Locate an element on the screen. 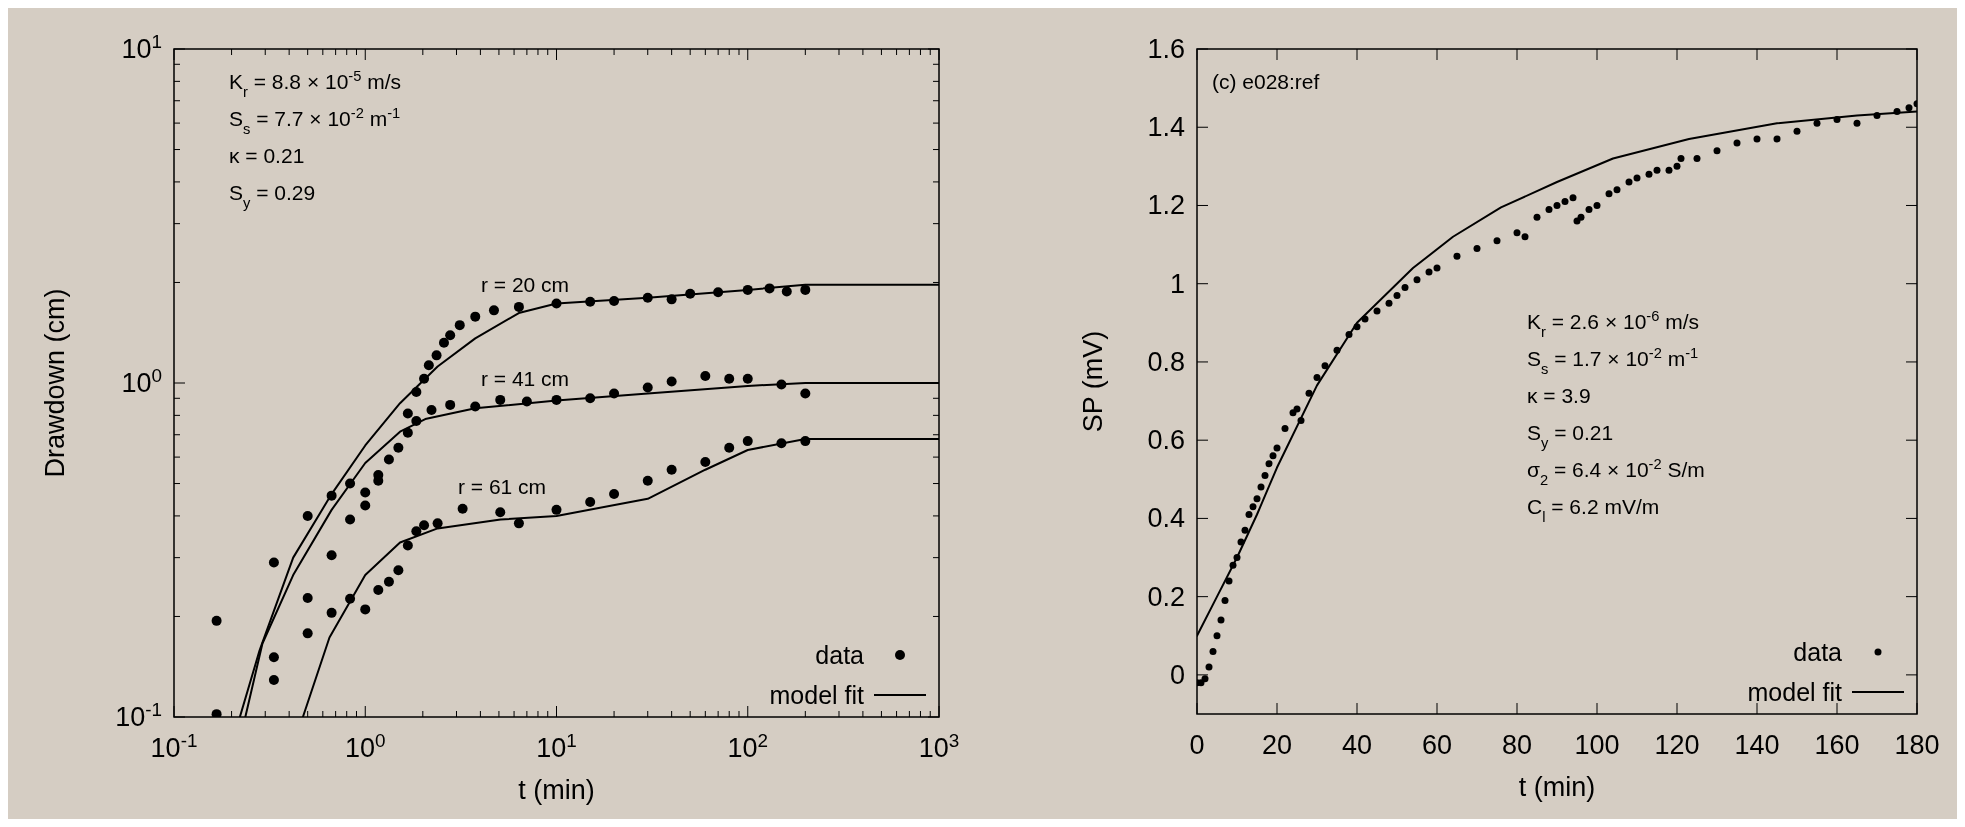 The width and height of the screenshot is (1965, 827). annotation: S$_{s}$ = 1.7 × 10$^{-2}$ m$^{-1}$ is located at coordinates (1613, 361).